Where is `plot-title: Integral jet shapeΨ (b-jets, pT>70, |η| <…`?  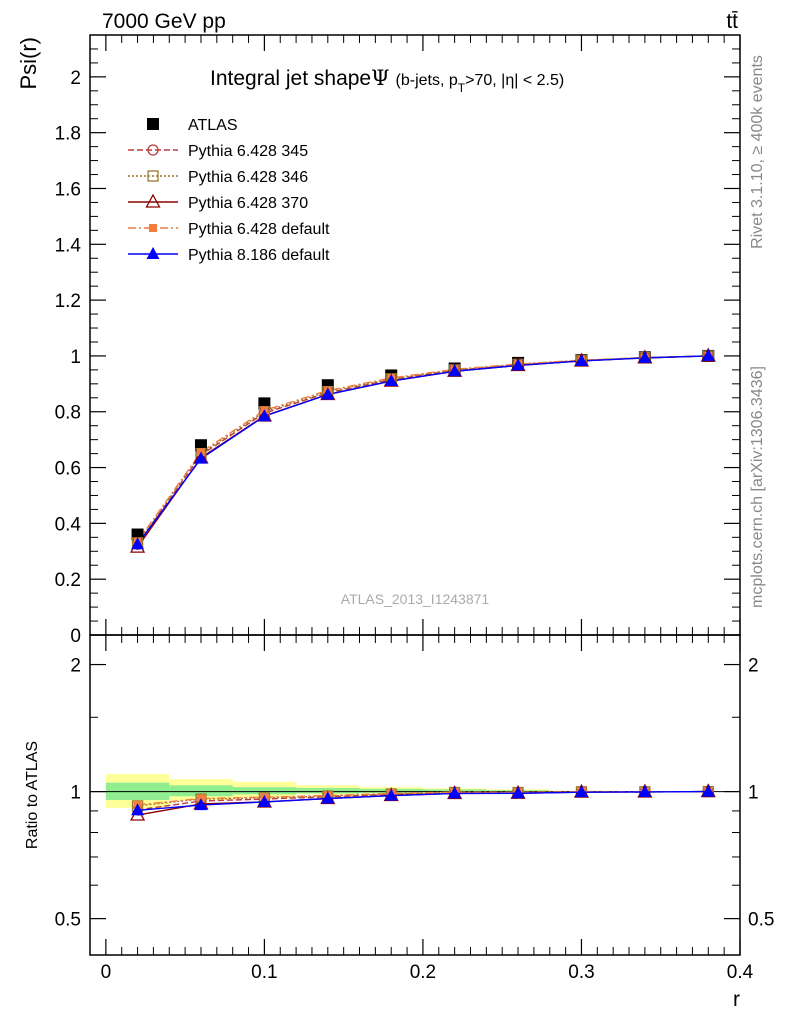
plot-title: Integral jet shapeΨ (b-jets, pT>70, |η| <… is located at coordinates (387, 80).